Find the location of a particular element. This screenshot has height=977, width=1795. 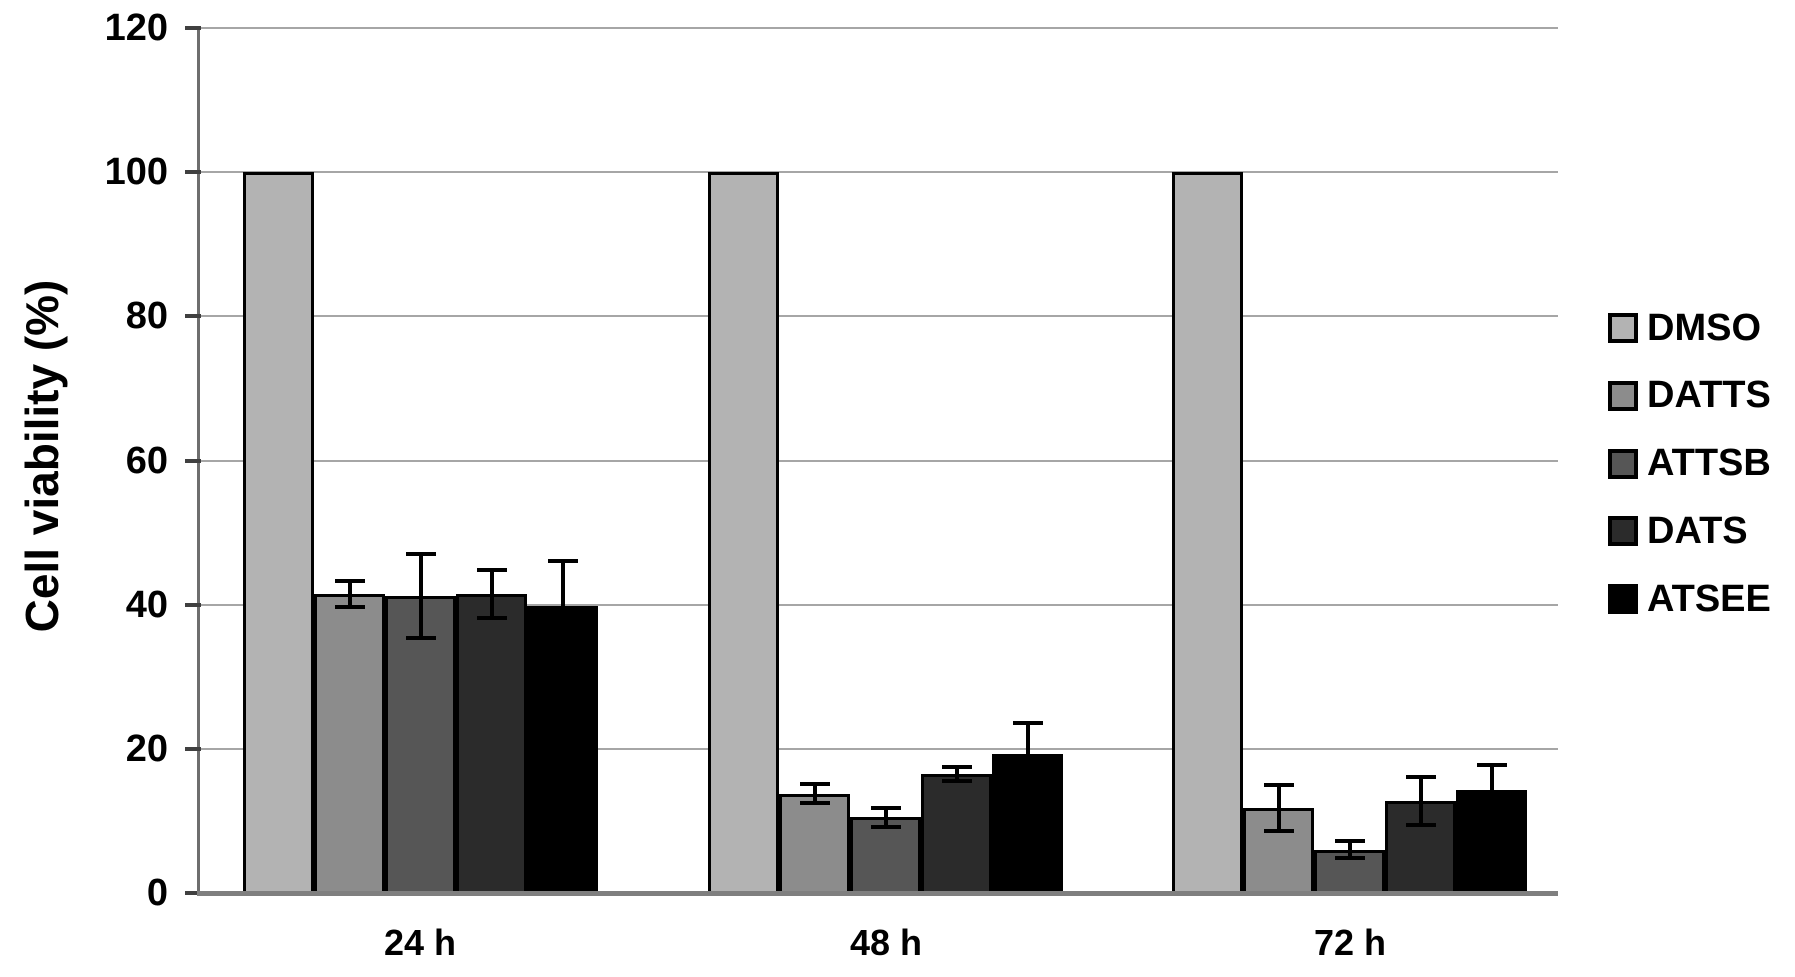

legend-swatch-atsee is located at coordinates (1623, 599).